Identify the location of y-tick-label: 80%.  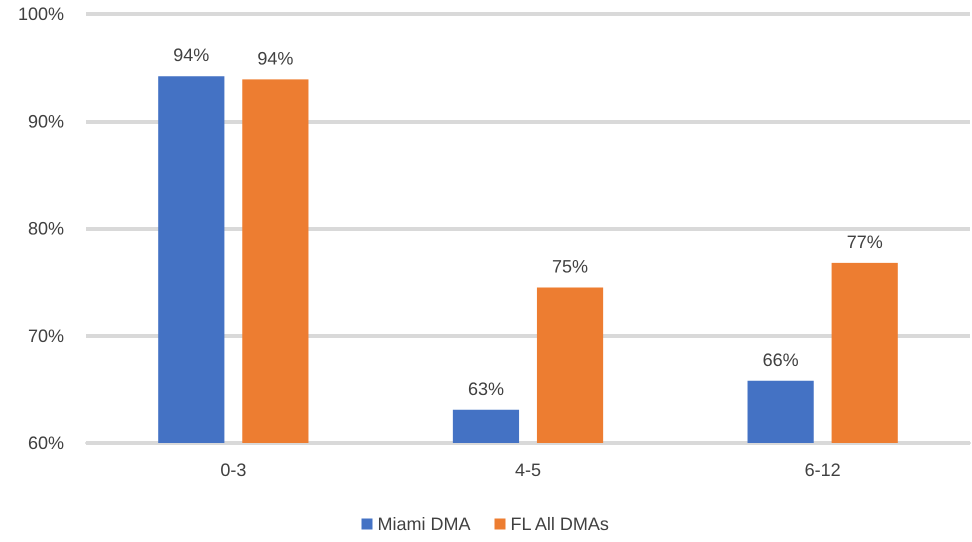
(46, 228).